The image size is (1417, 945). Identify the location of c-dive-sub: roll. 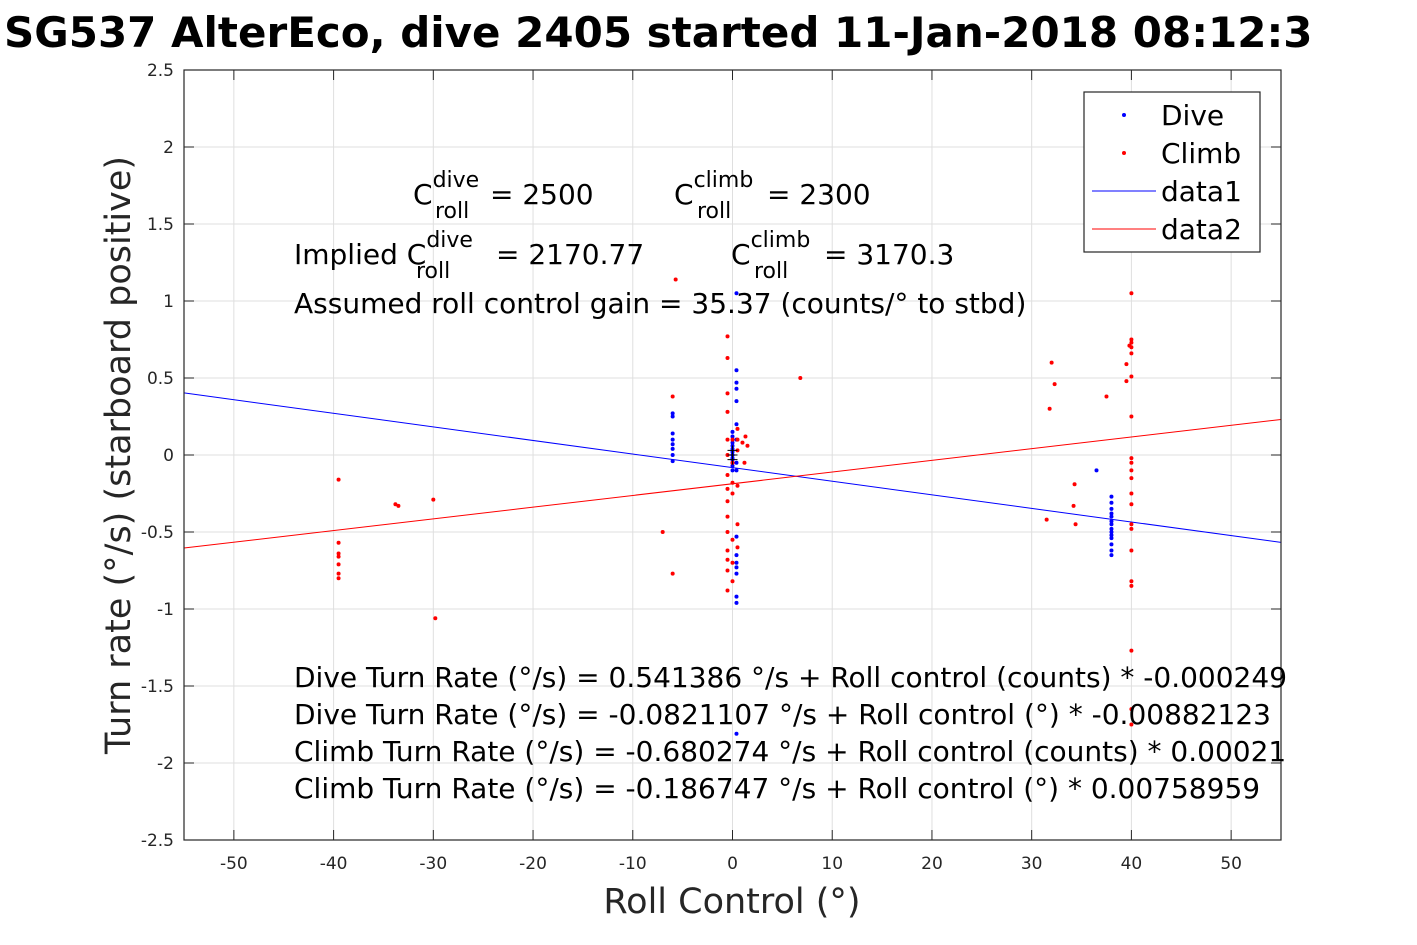
(452, 211).